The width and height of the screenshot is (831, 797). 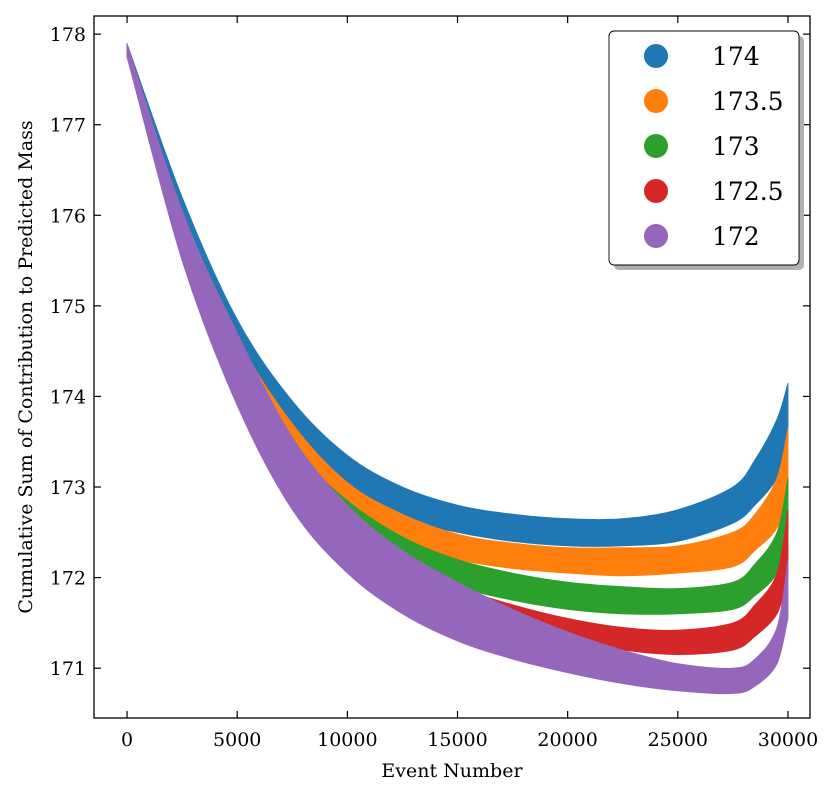 What do you see at coordinates (457, 740) in the screenshot?
I see `x-tick-label: 15000` at bounding box center [457, 740].